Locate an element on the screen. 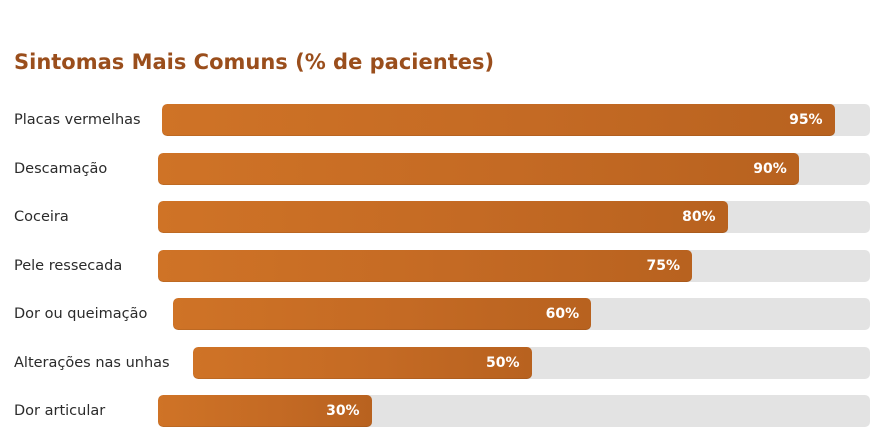  bar-row: Dor ou queimação 60% is located at coordinates (443, 314).